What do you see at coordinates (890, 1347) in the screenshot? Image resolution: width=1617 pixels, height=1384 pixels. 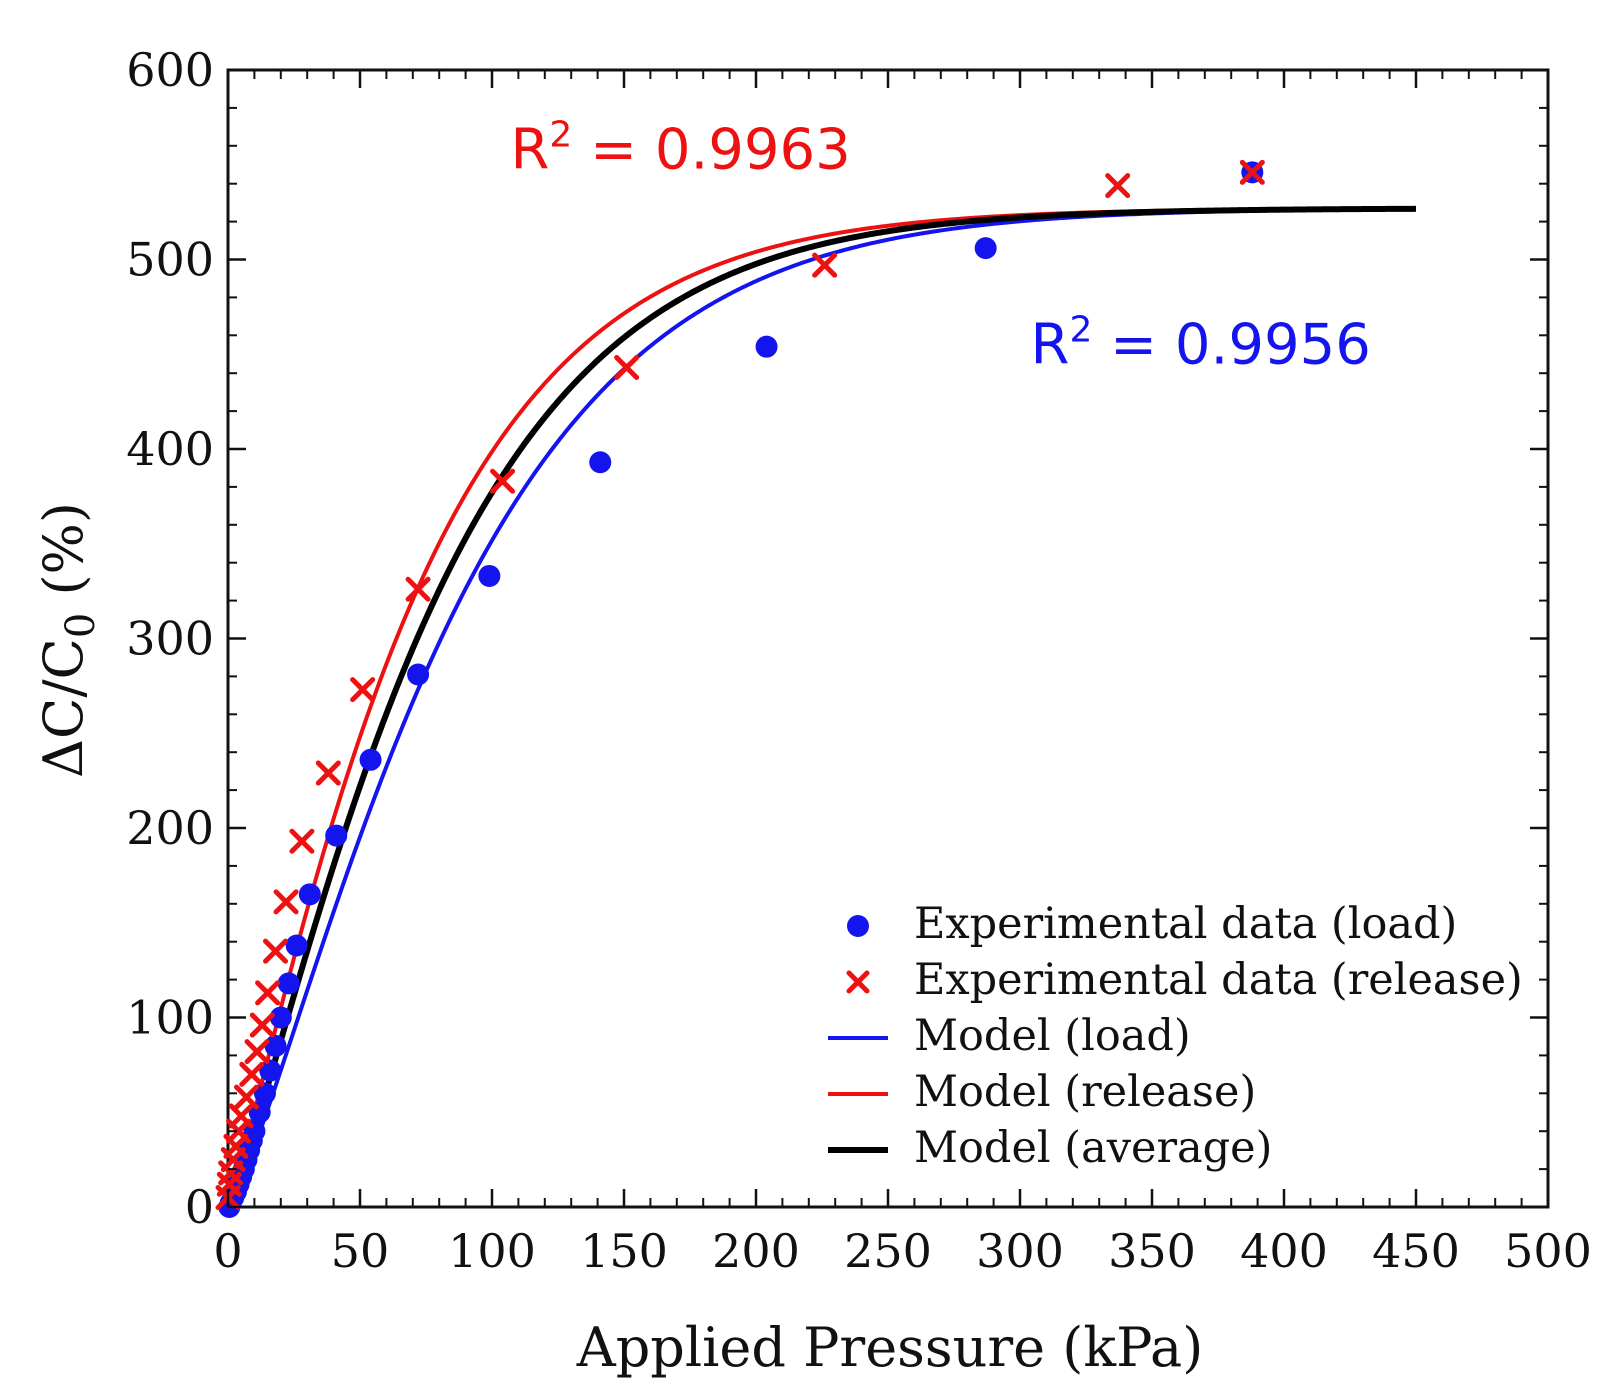 I see `x-axis-title: Applied Pressure (kPa)` at bounding box center [890, 1347].